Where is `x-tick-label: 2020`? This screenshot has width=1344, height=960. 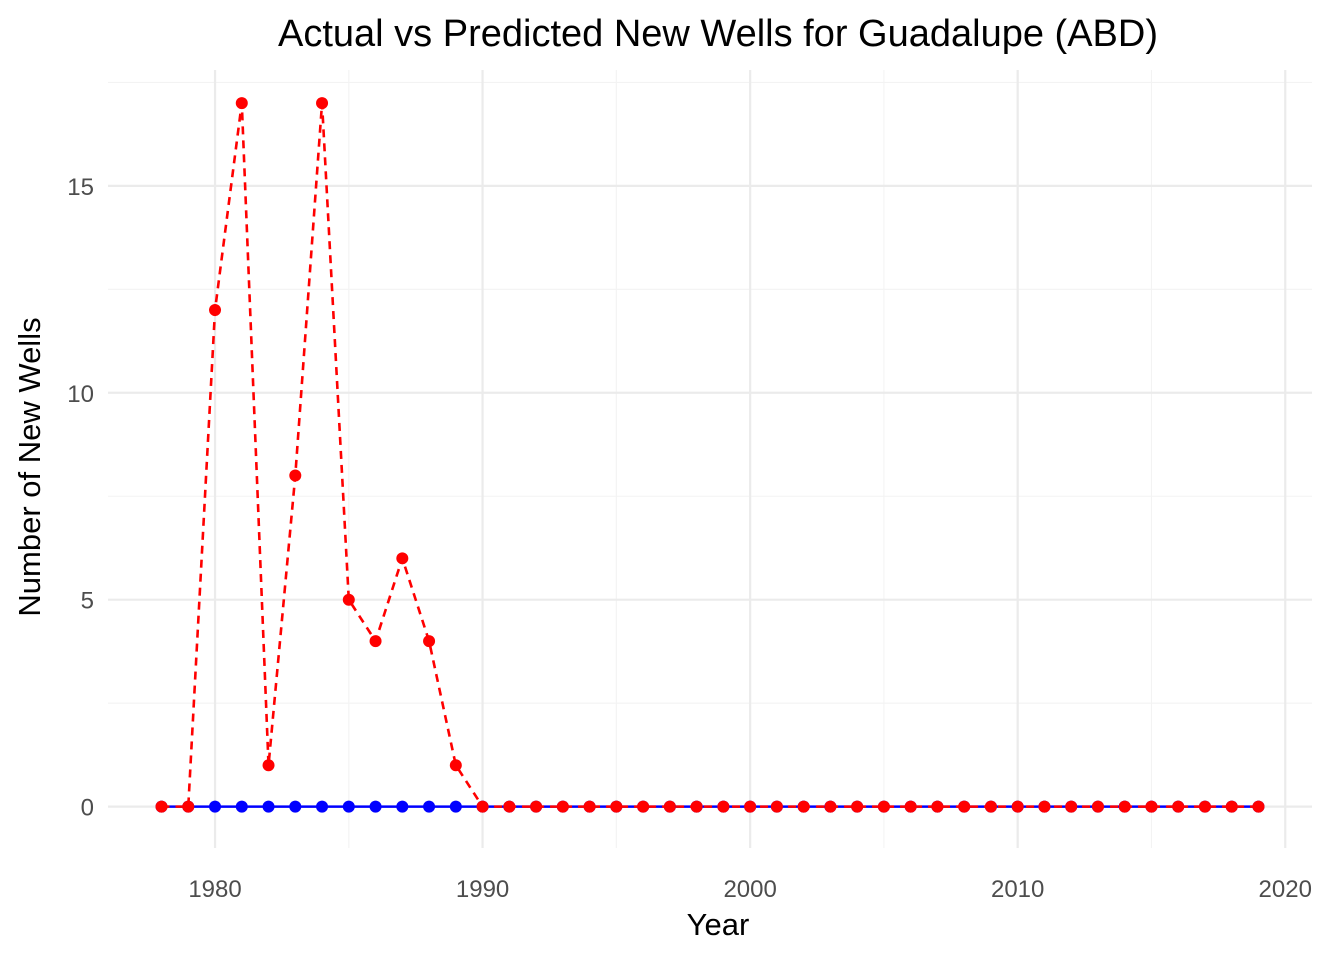 x-tick-label: 2020 is located at coordinates (1285, 889).